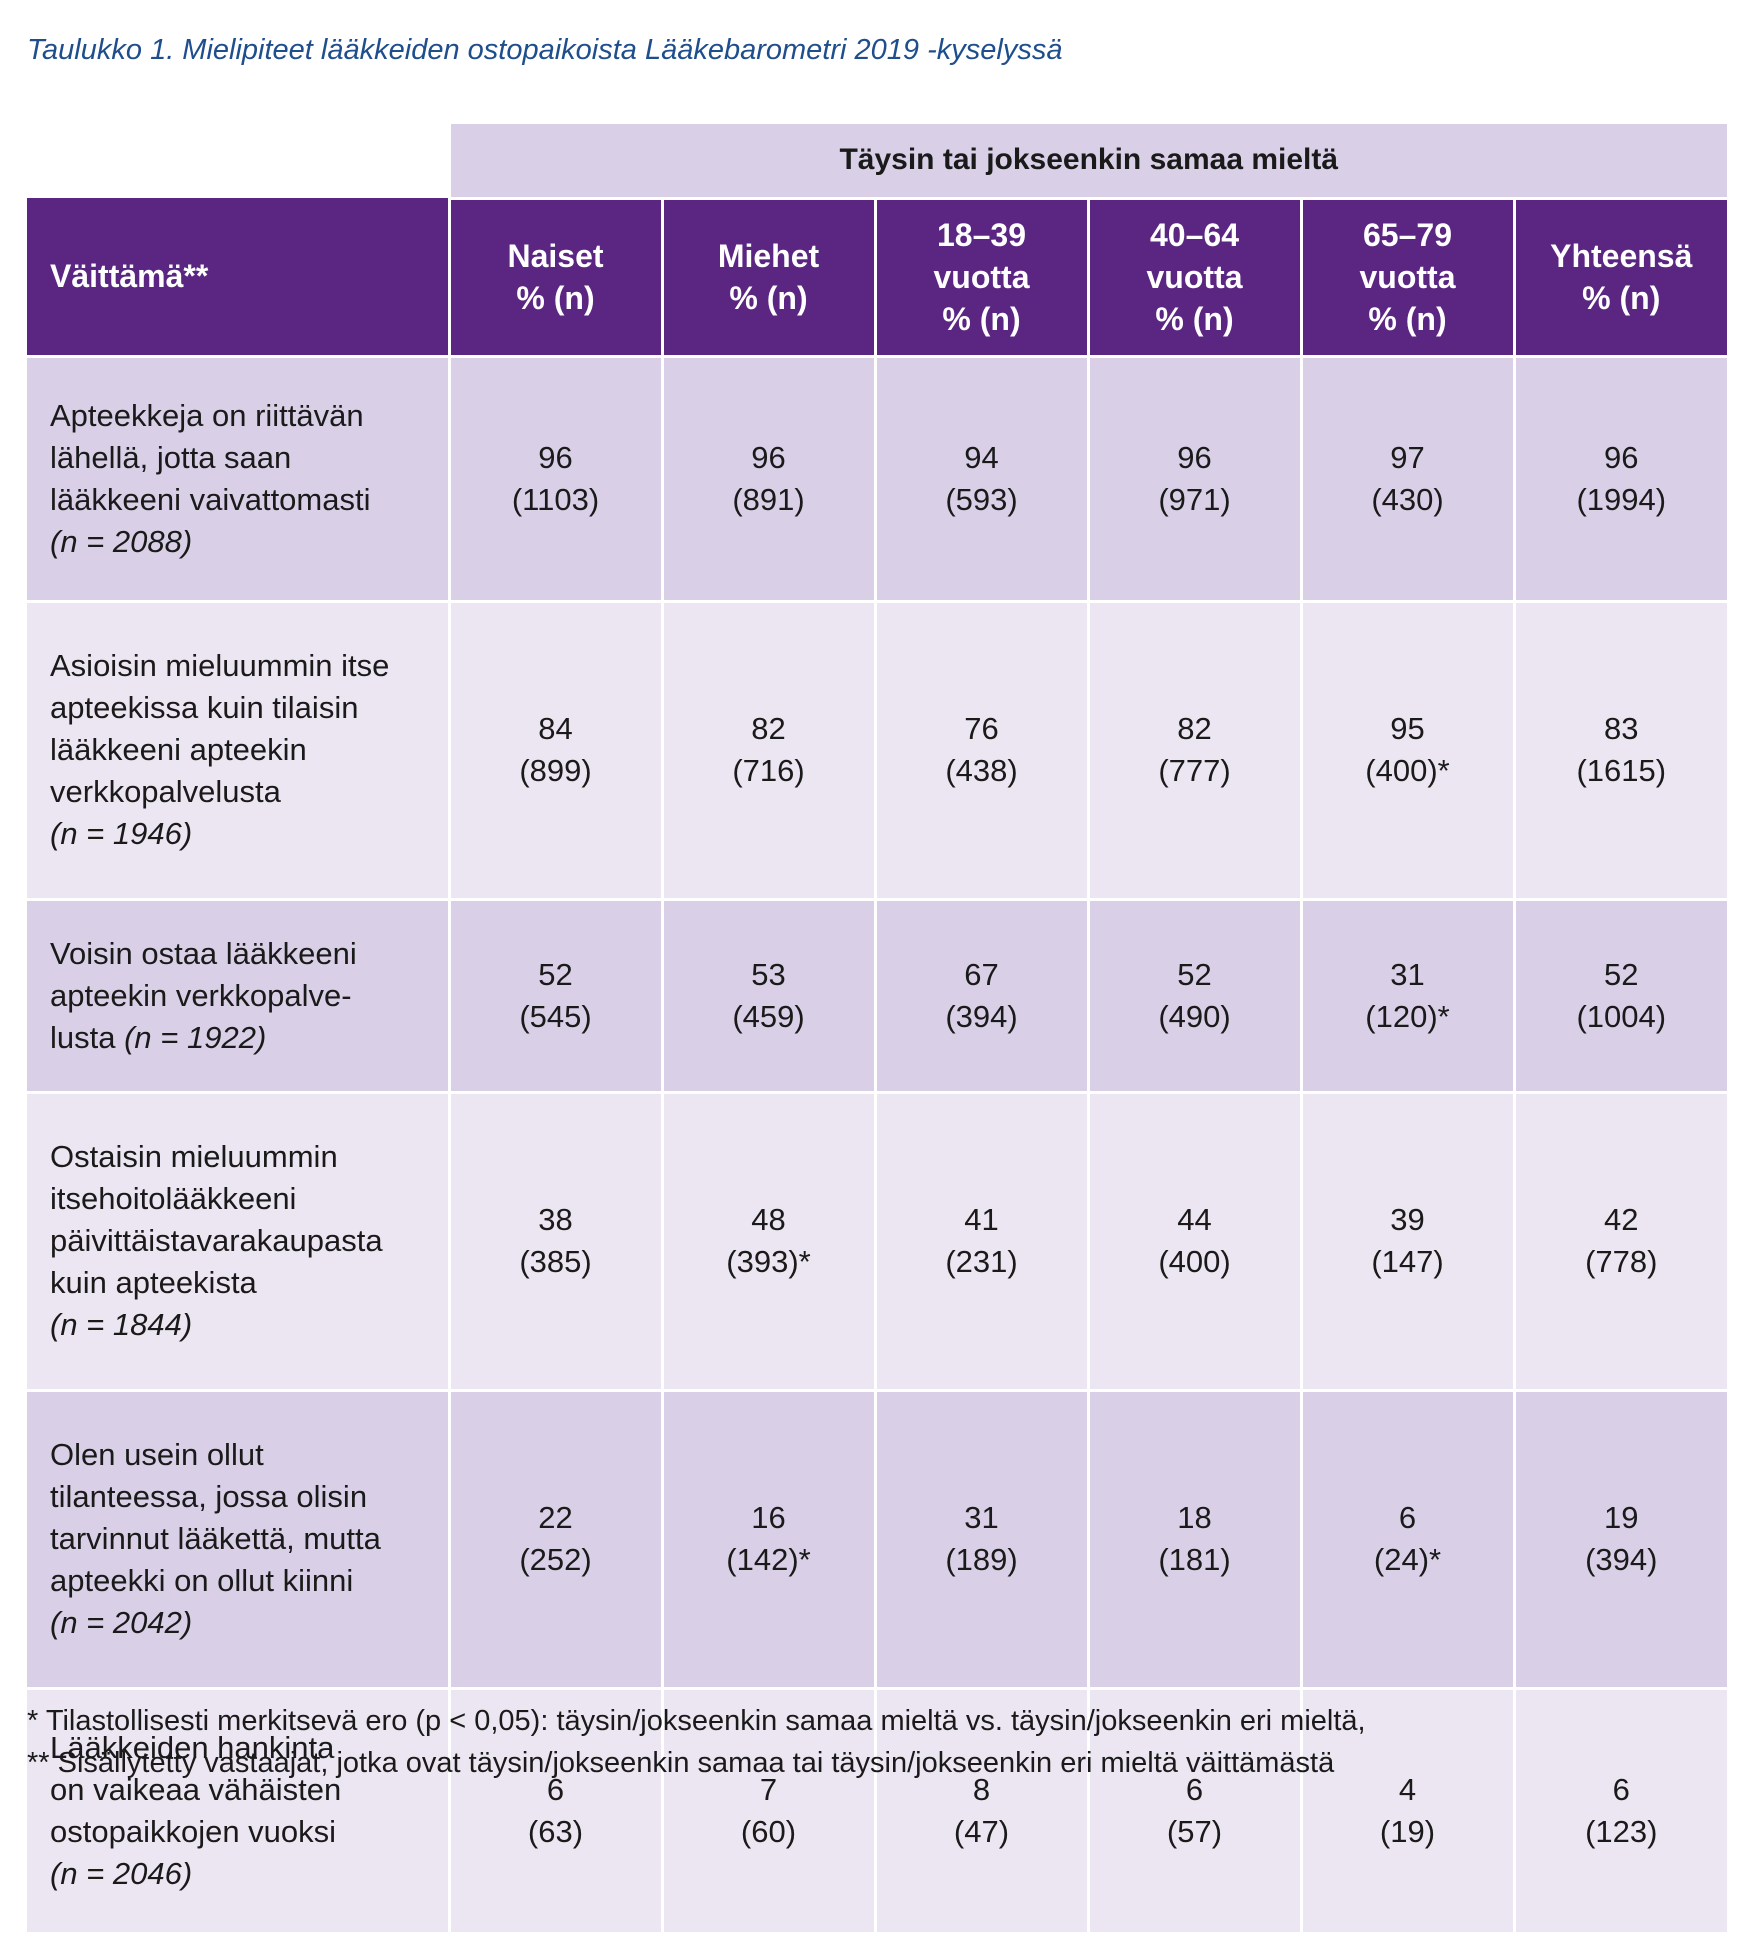 The width and height of the screenshot is (1750, 1935). Describe the element at coordinates (1194, 1831) in the screenshot. I see `count-value: (57)` at that location.